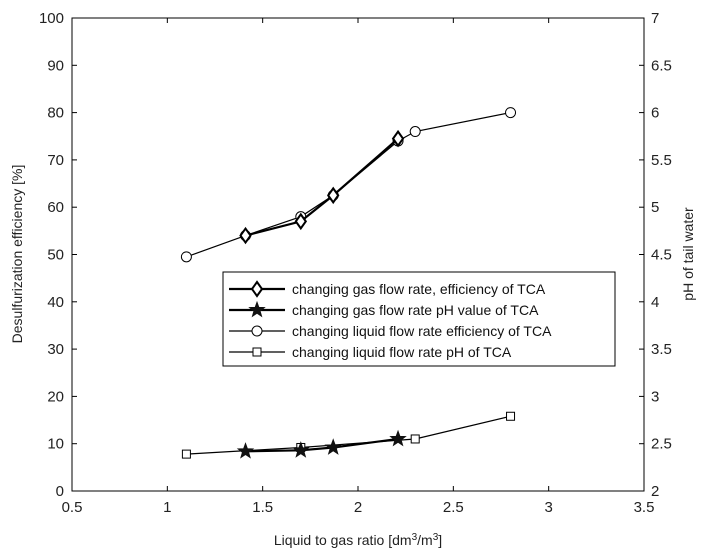 The width and height of the screenshot is (703, 550). What do you see at coordinates (661, 444) in the screenshot?
I see `right-tick-label: 2.5` at bounding box center [661, 444].